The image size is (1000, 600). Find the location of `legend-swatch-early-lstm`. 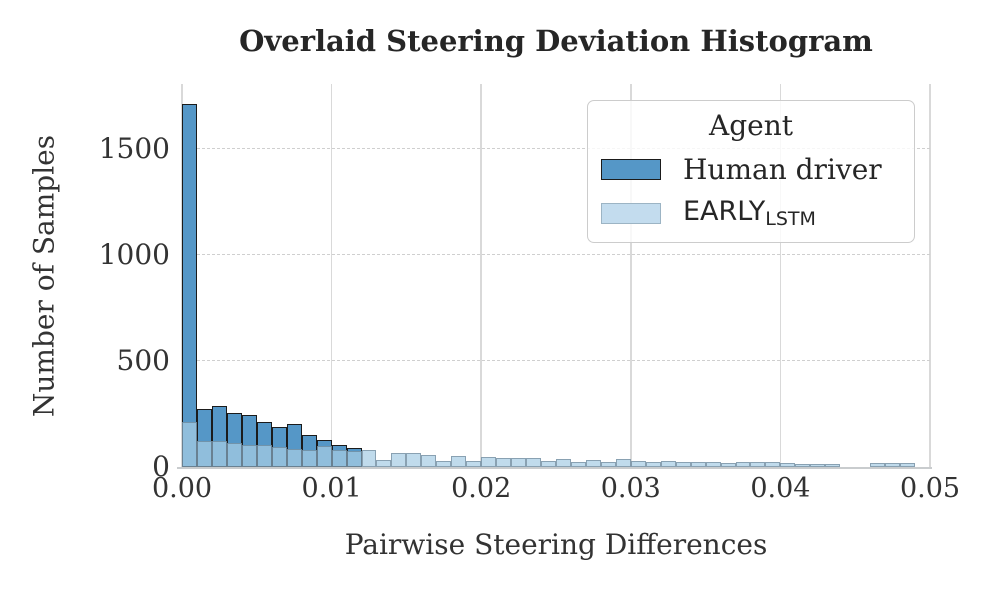

legend-swatch-early-lstm is located at coordinates (631, 213).